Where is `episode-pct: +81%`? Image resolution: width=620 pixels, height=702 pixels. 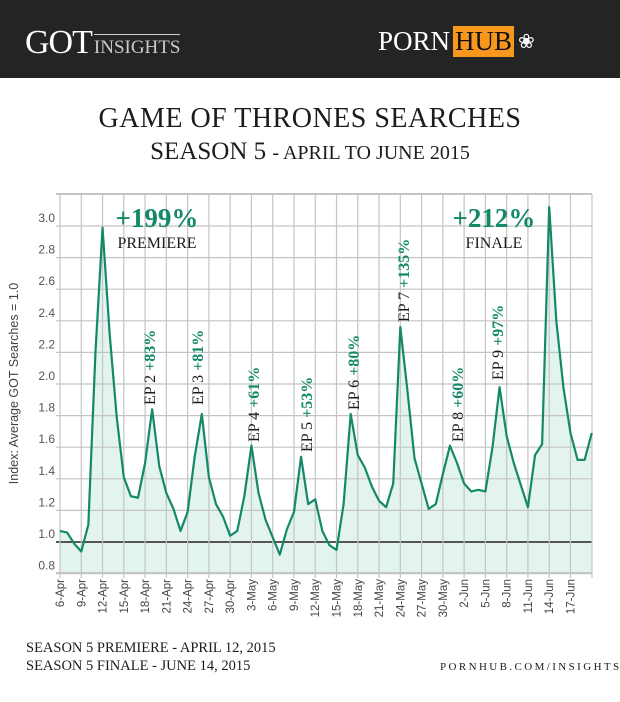 episode-pct: +81% is located at coordinates (198, 350).